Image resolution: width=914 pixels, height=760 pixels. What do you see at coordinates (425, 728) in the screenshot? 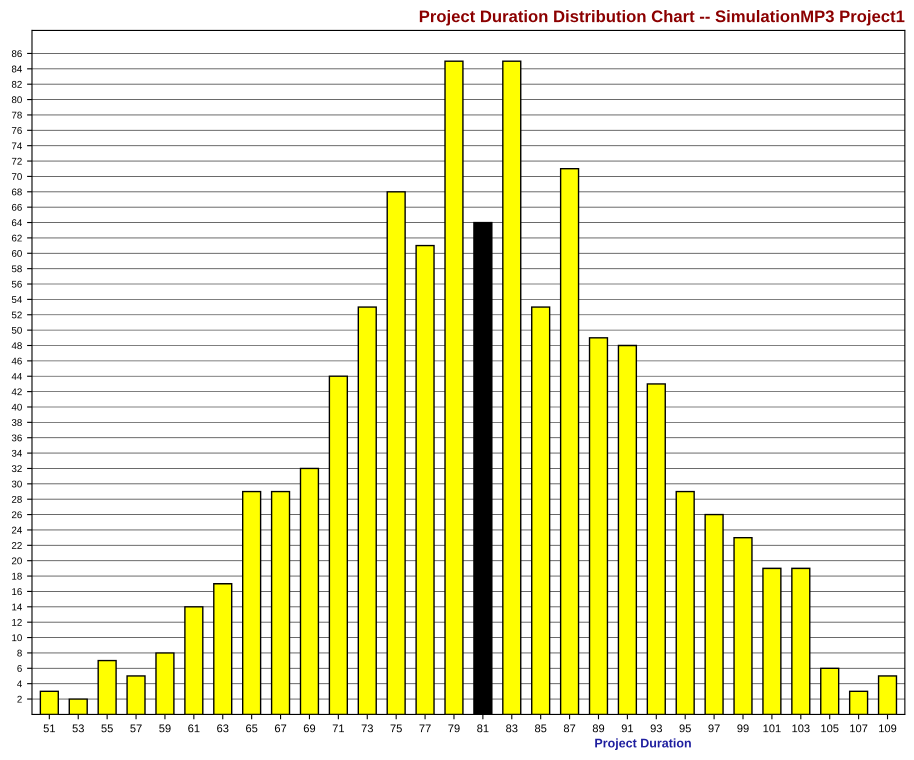
I see `x-tick-label: 77` at bounding box center [425, 728].